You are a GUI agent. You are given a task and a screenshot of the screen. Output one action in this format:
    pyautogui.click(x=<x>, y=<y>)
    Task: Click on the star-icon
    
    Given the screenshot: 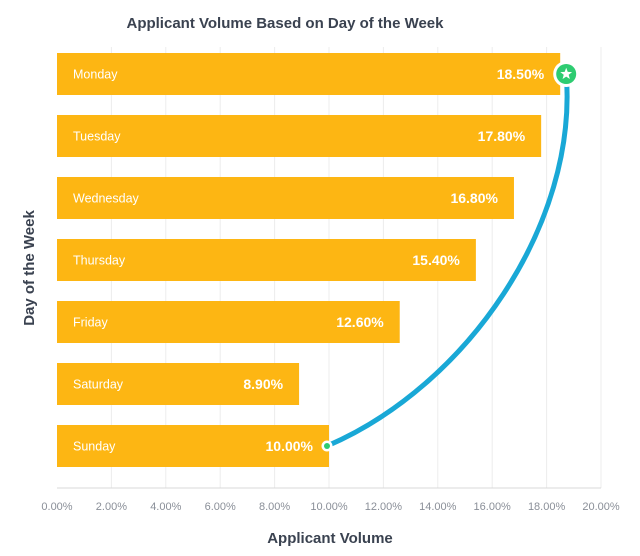 What is the action you would take?
    pyautogui.click(x=566, y=73)
    